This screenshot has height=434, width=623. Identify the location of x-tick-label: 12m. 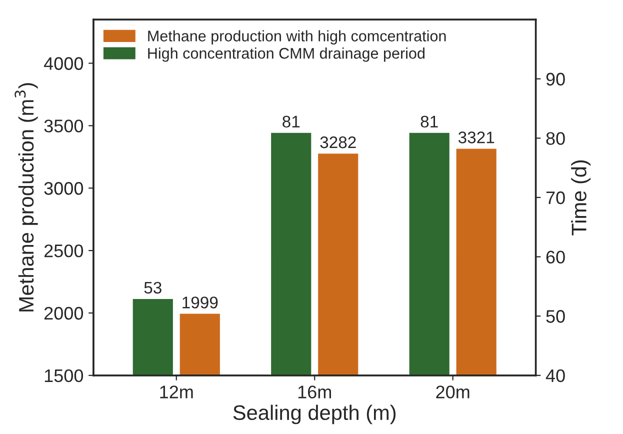
(176, 392).